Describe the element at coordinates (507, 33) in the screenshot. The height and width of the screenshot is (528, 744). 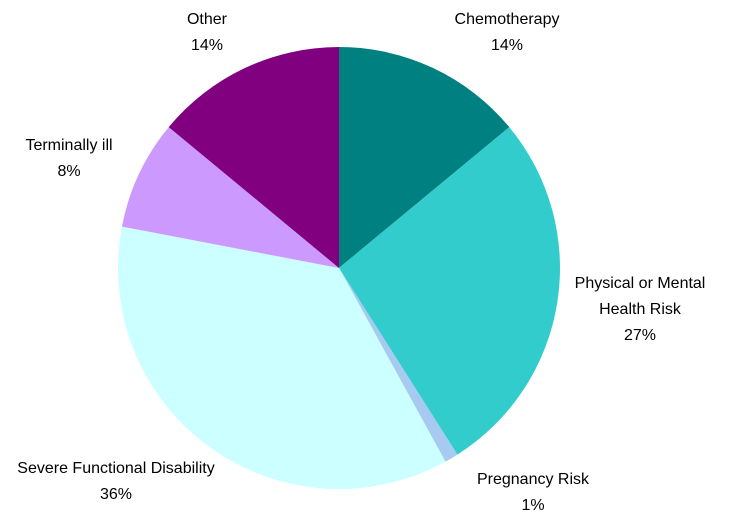
I see `slice-label: Chemotherapy 14%` at that location.